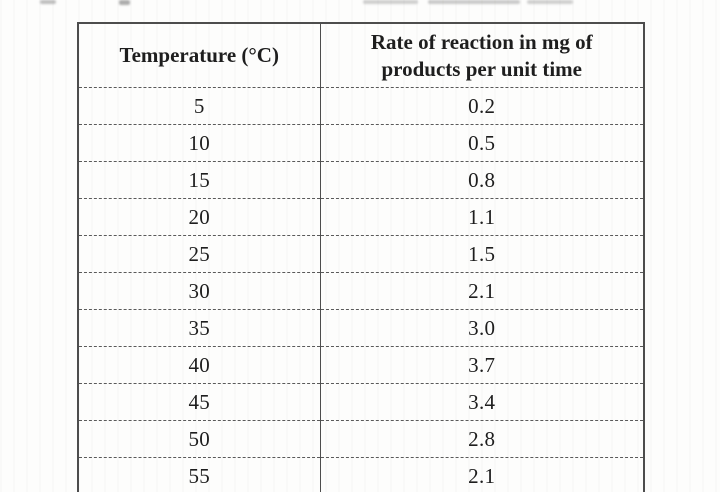 This screenshot has height=492, width=720. I want to click on temperature-cell: 30, so click(199, 291).